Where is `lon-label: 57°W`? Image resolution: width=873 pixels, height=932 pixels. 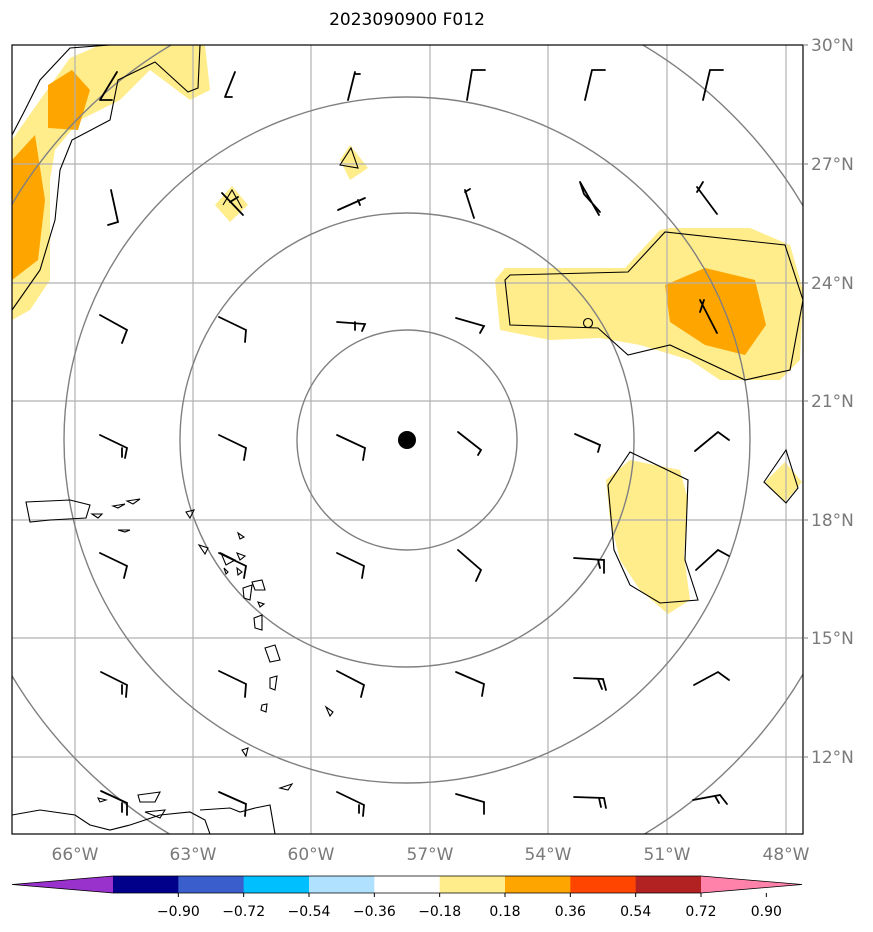 lon-label: 57°W is located at coordinates (430, 855).